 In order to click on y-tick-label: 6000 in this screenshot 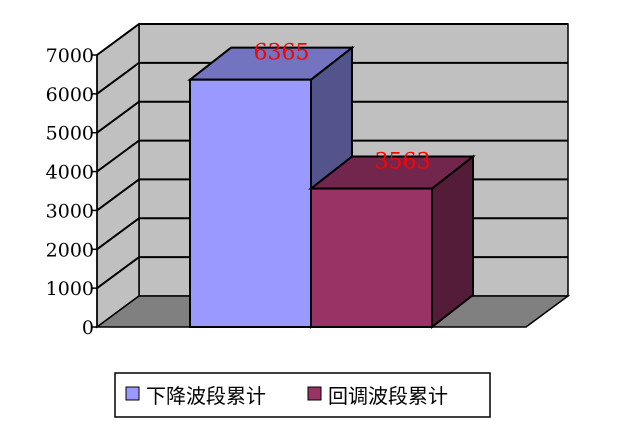, I will do `click(70, 95)`.